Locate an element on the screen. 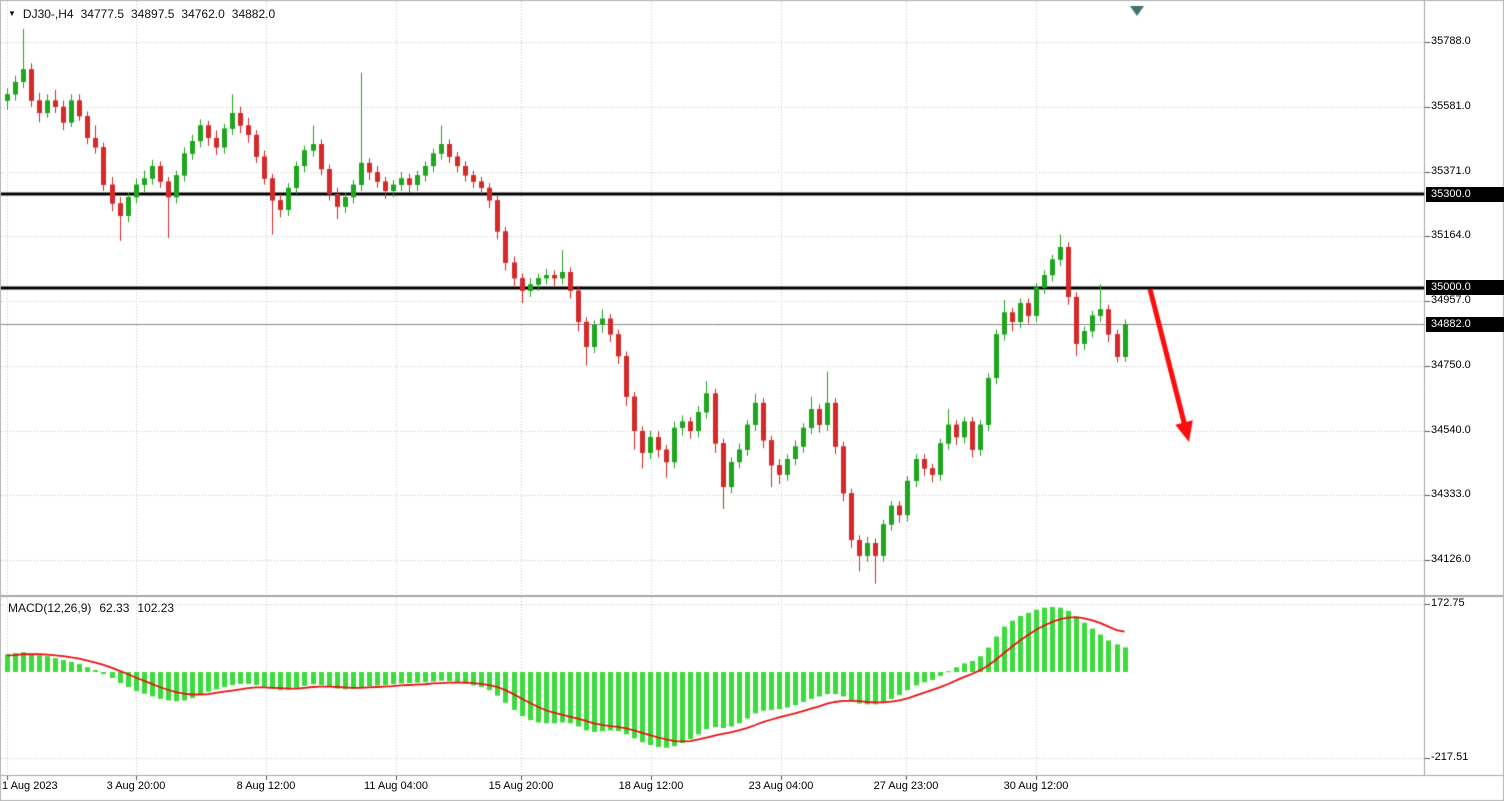  time-tick-label: 11 Aug 04:00 is located at coordinates (396, 786).